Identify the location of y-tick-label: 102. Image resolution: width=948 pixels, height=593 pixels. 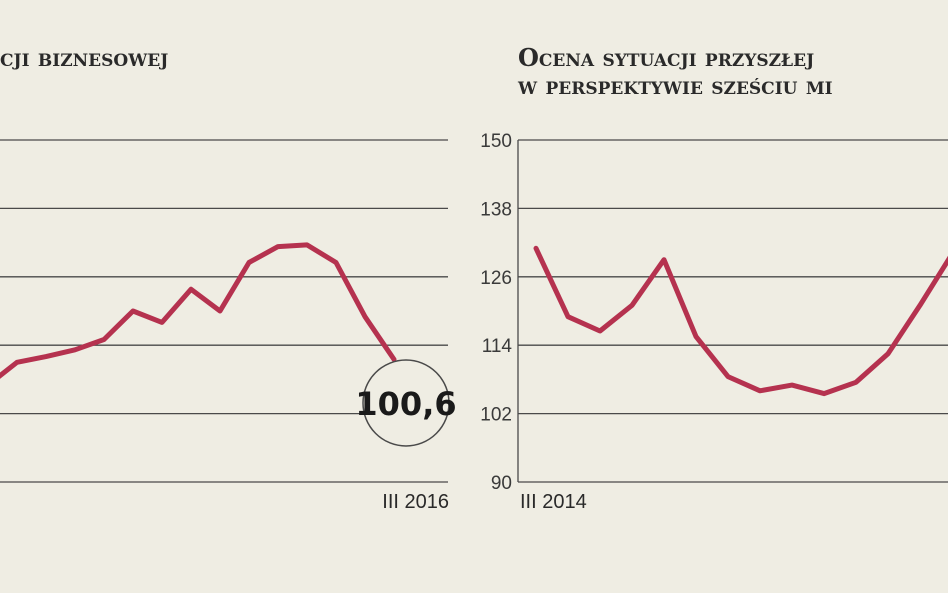
(496, 415).